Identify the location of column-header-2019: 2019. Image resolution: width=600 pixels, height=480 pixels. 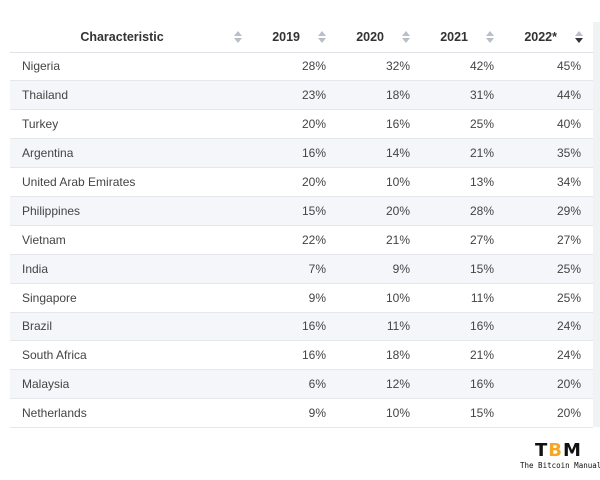
(294, 37).